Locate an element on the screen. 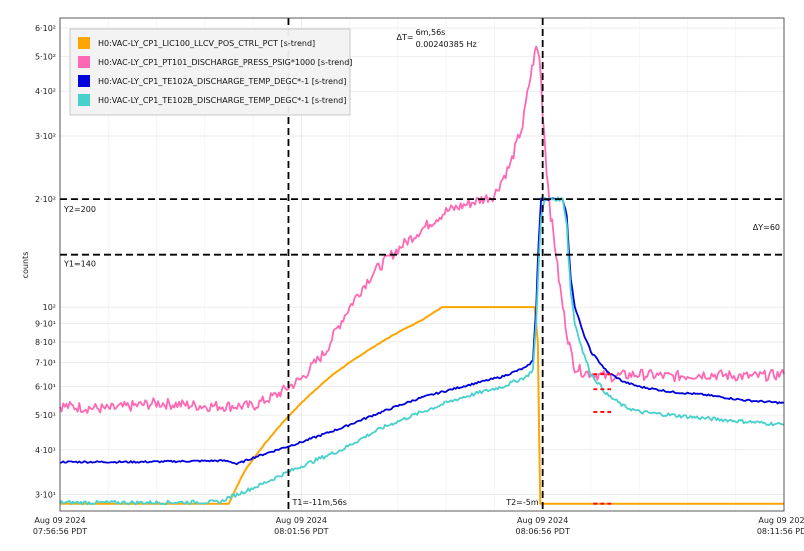 The height and width of the screenshot is (551, 804). y-tick-label: 8·10¹ is located at coordinates (45, 342).